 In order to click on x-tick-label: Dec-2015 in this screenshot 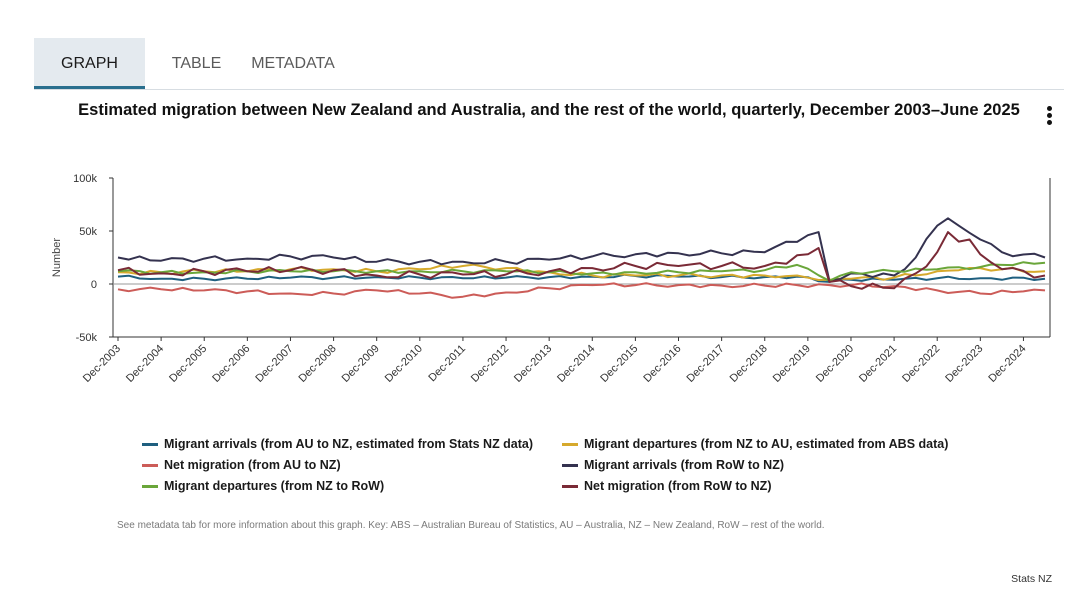, I will do `click(619, 364)`.